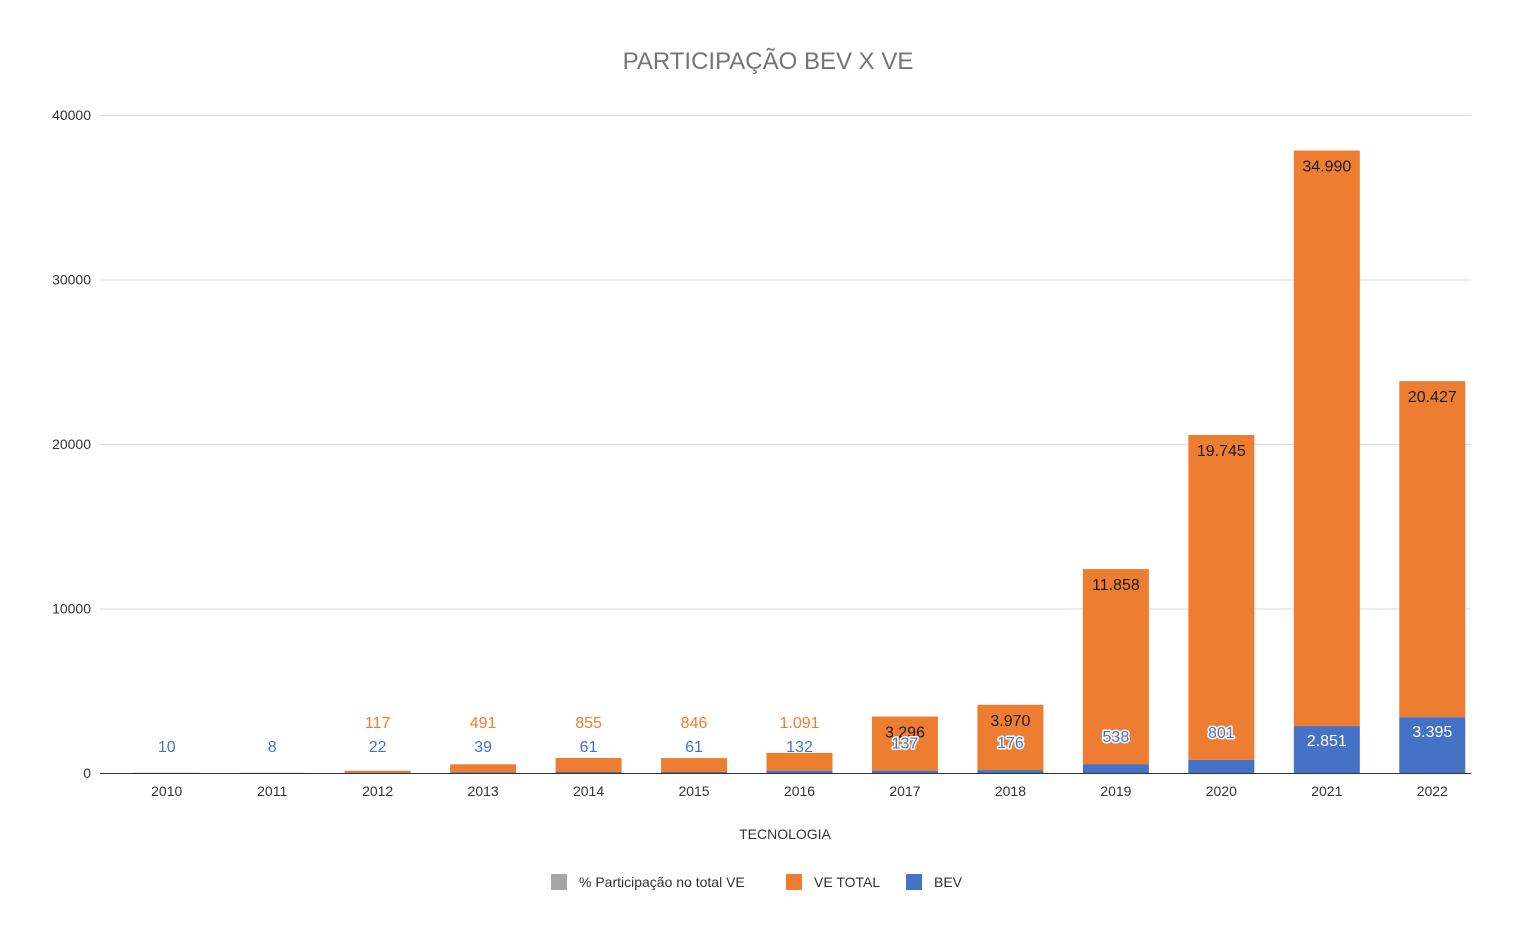 Image resolution: width=1517 pixels, height=938 pixels. I want to click on y-tick-label: 20000, so click(71, 444).